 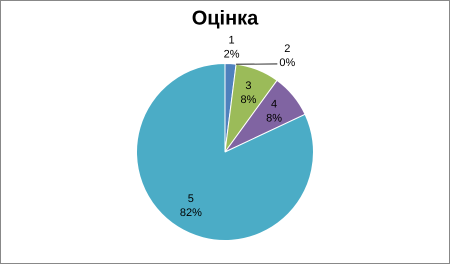 I want to click on data-label: 82%, so click(x=191, y=212).